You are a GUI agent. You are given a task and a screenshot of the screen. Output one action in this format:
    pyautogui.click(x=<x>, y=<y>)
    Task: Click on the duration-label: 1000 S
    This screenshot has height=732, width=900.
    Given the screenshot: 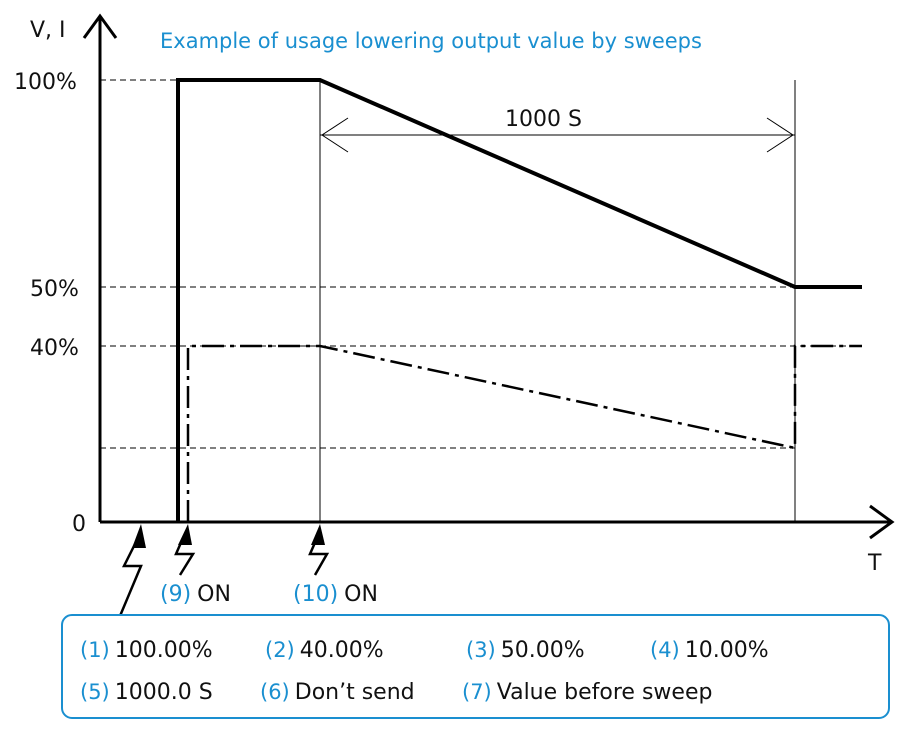 What is the action you would take?
    pyautogui.click(x=543, y=119)
    